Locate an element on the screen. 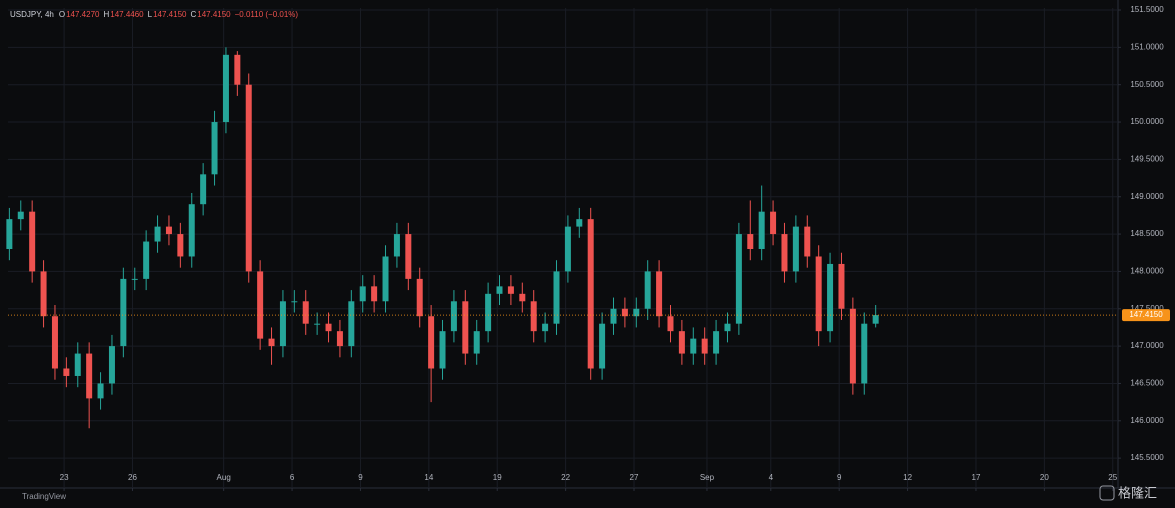 This screenshot has width=1175, height=508. x-tick-label: Aug is located at coordinates (224, 477).